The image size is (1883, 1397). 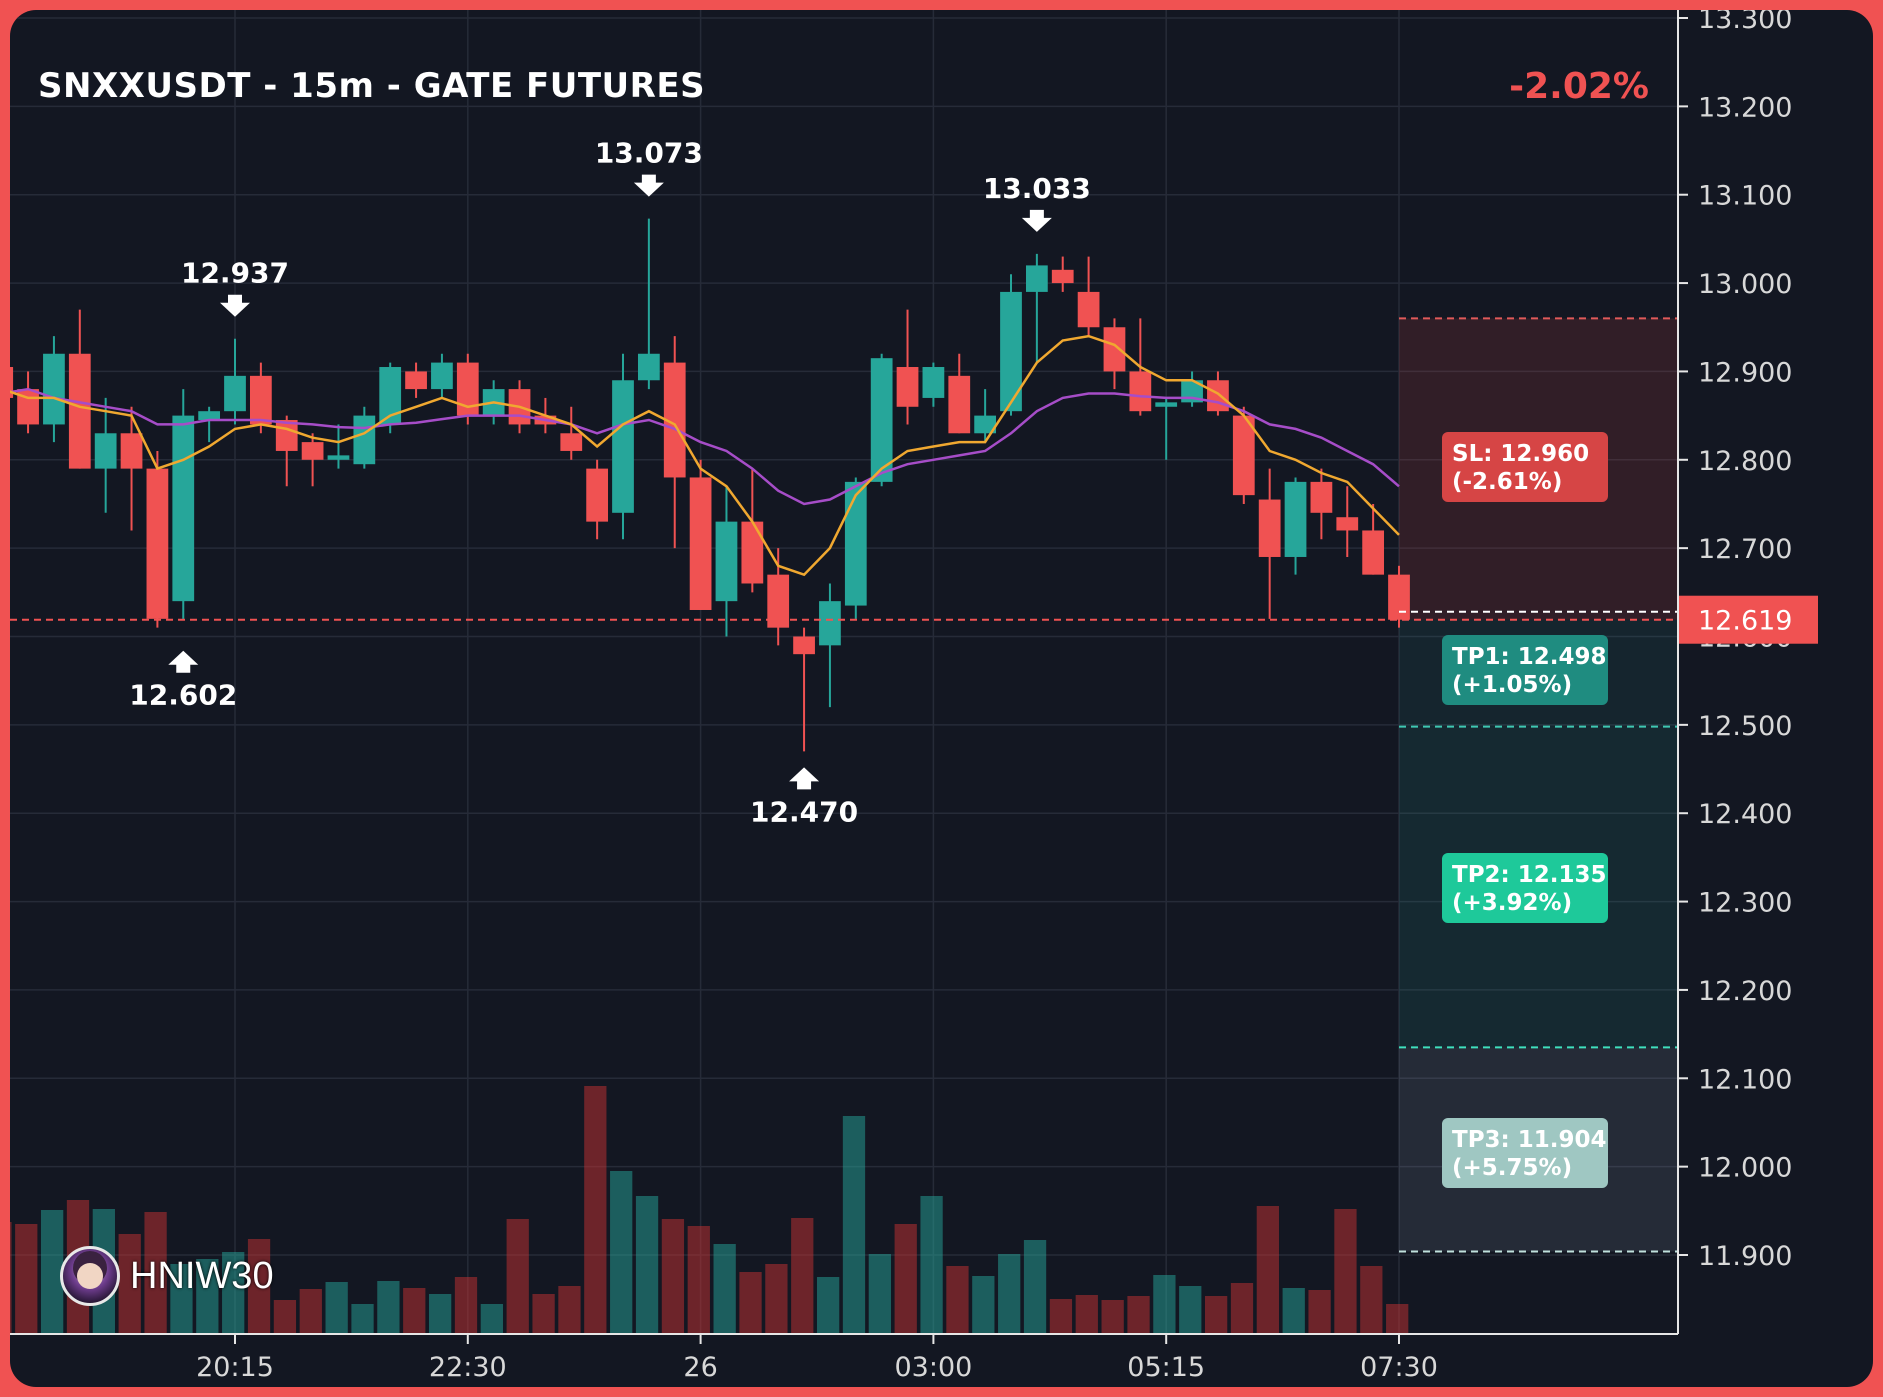 I want to click on y-tick-label: 13.100, so click(x=1745, y=196).